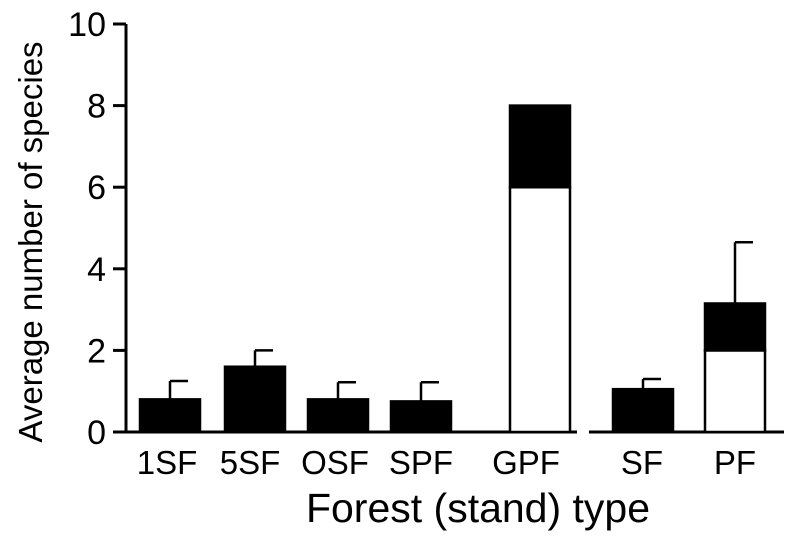 This screenshot has width=785, height=537. I want to click on y-tick-label: 0, so click(96, 433).